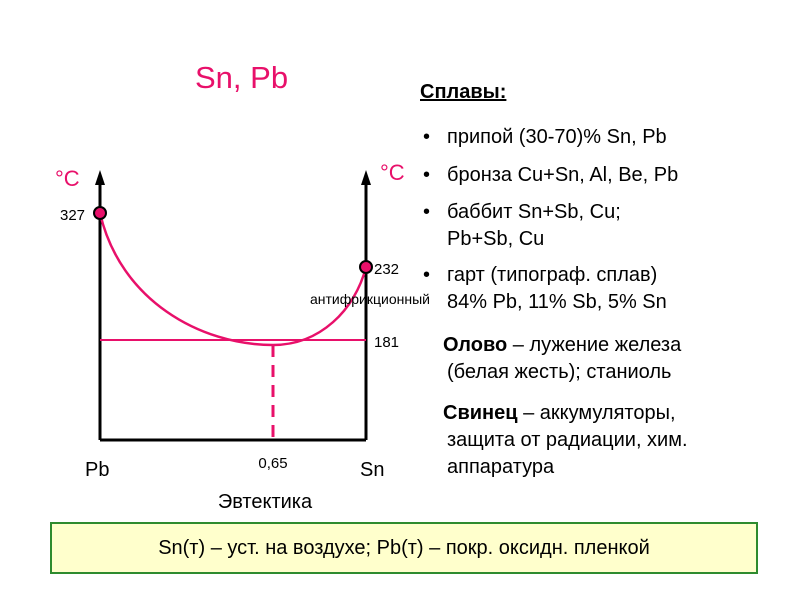 This screenshot has height=600, width=800. I want to click on note-text: – лужение железа, so click(597, 345).